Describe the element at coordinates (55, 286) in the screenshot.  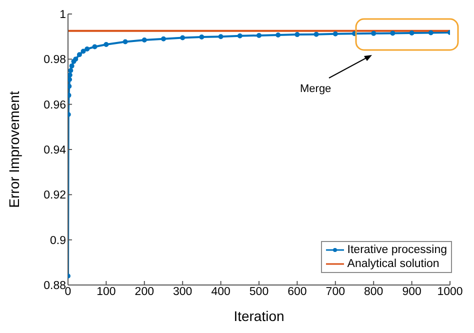
I see `y-tick-label: 0.88` at that location.